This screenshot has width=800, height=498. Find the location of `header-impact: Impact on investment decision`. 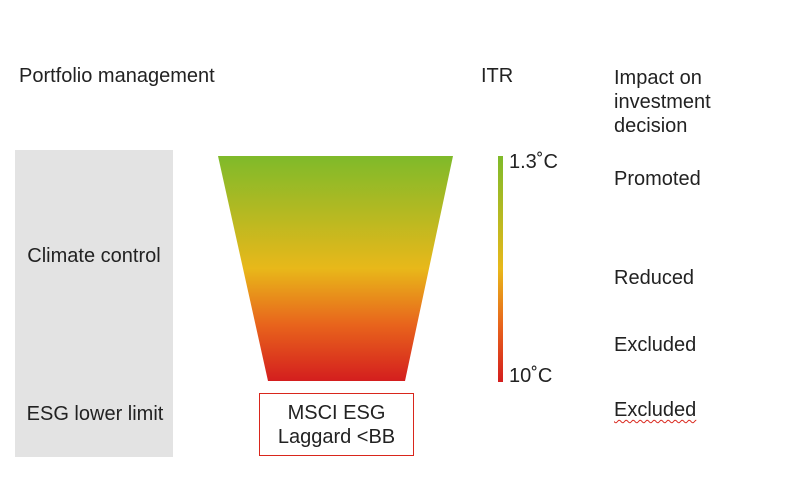

header-impact: Impact on investment decision is located at coordinates (662, 102).